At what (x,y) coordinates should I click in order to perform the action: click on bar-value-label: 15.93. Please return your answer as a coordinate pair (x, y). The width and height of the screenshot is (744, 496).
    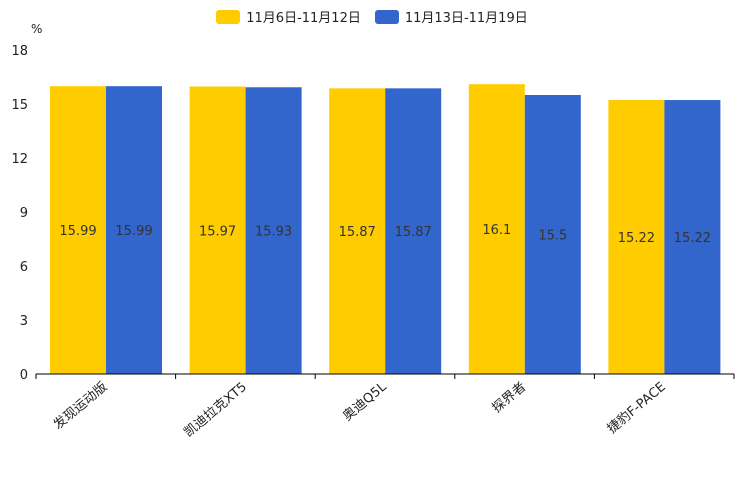
    Looking at the image, I should click on (273, 232).